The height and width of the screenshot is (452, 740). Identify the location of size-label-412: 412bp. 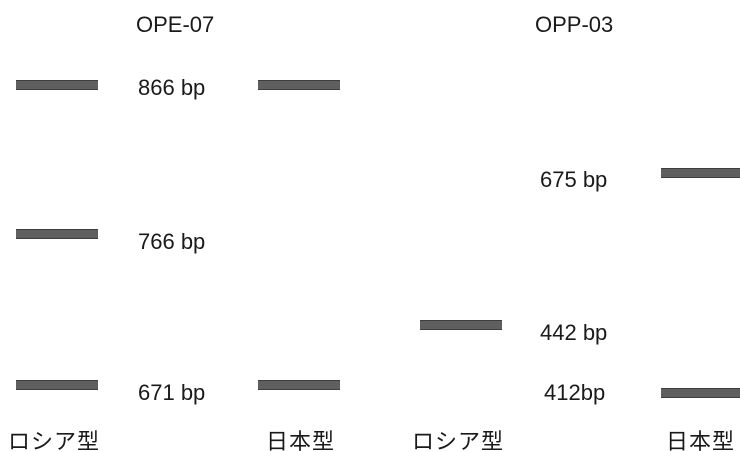
(575, 392).